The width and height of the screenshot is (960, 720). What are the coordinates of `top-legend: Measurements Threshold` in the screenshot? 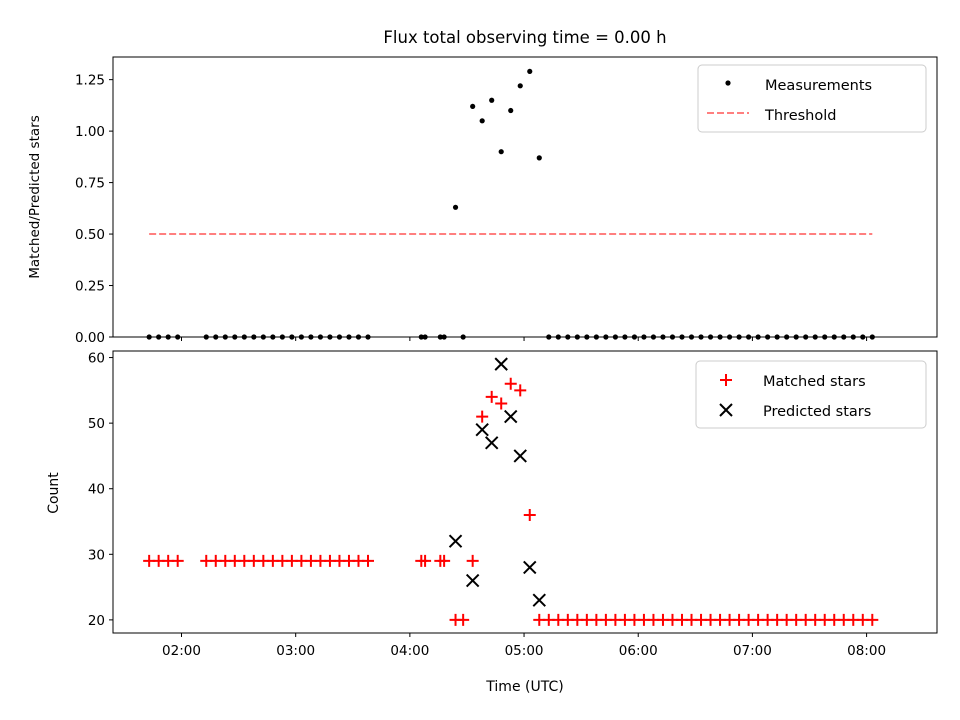 It's located at (812, 98).